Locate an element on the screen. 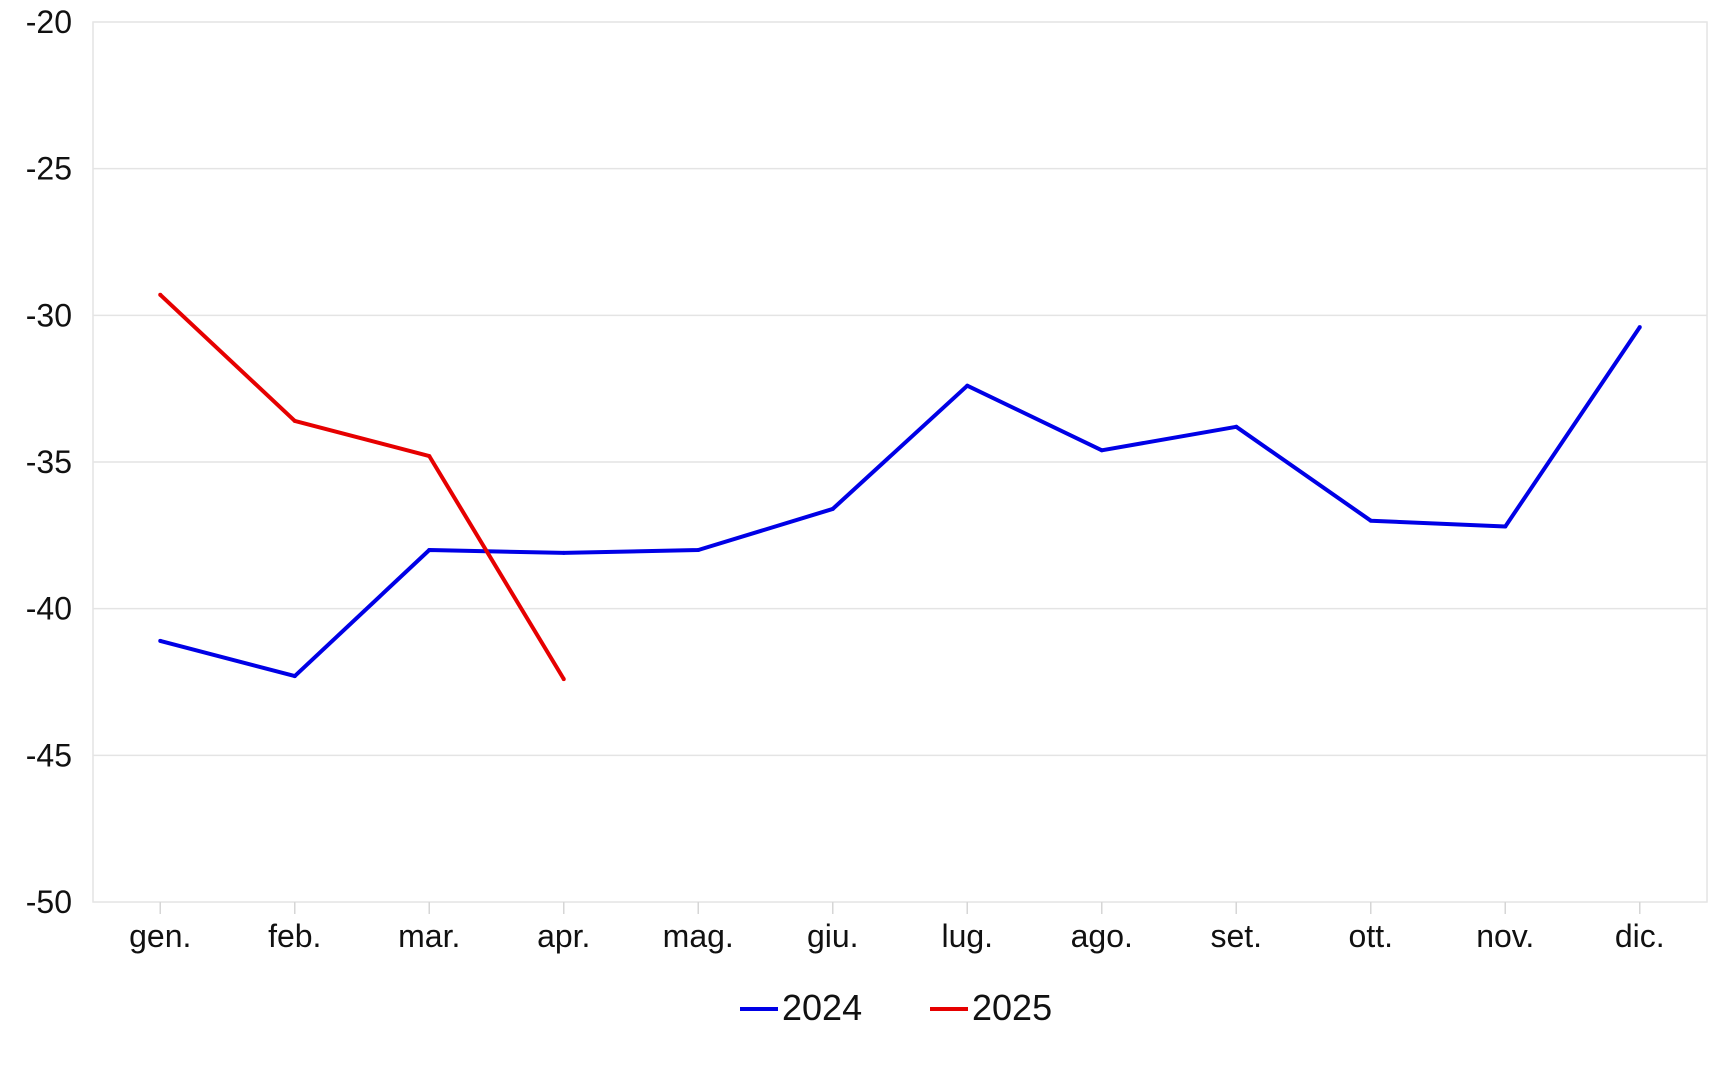 Image resolution: width=1728 pixels, height=1080 pixels. x-tick-label: ago. is located at coordinates (1102, 936).